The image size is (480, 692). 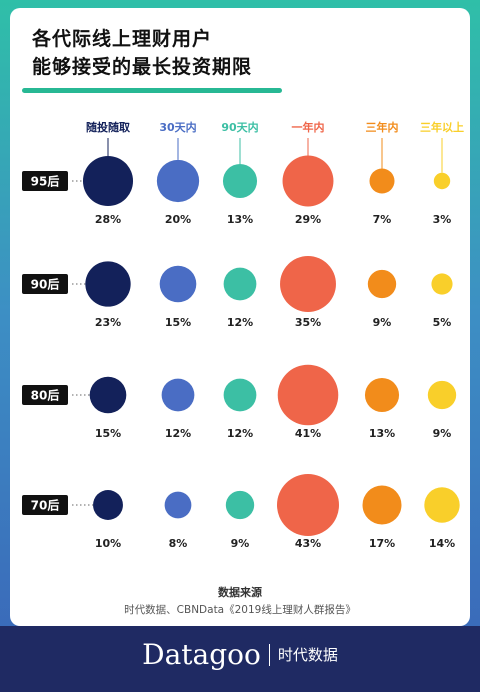 I want to click on value-label: 8%, so click(x=178, y=543).